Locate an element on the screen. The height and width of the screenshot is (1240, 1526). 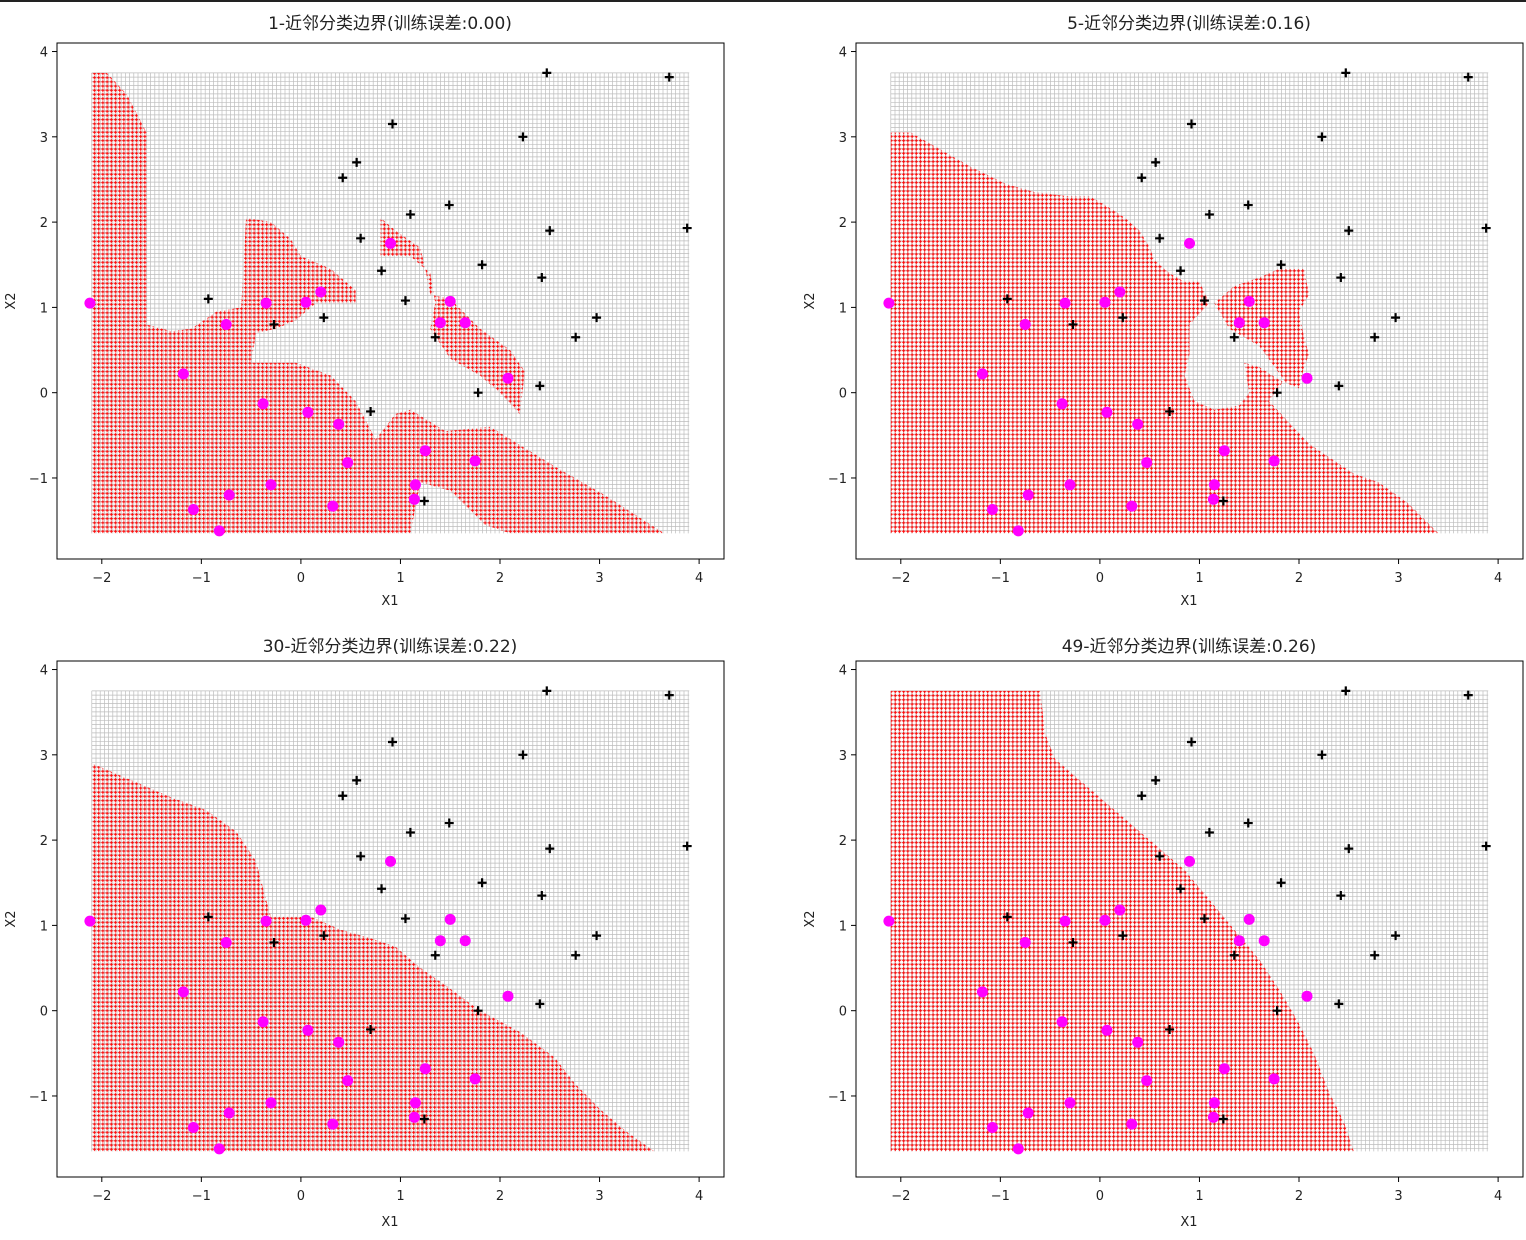
x-axis-label: X1 is located at coordinates (389, 601).